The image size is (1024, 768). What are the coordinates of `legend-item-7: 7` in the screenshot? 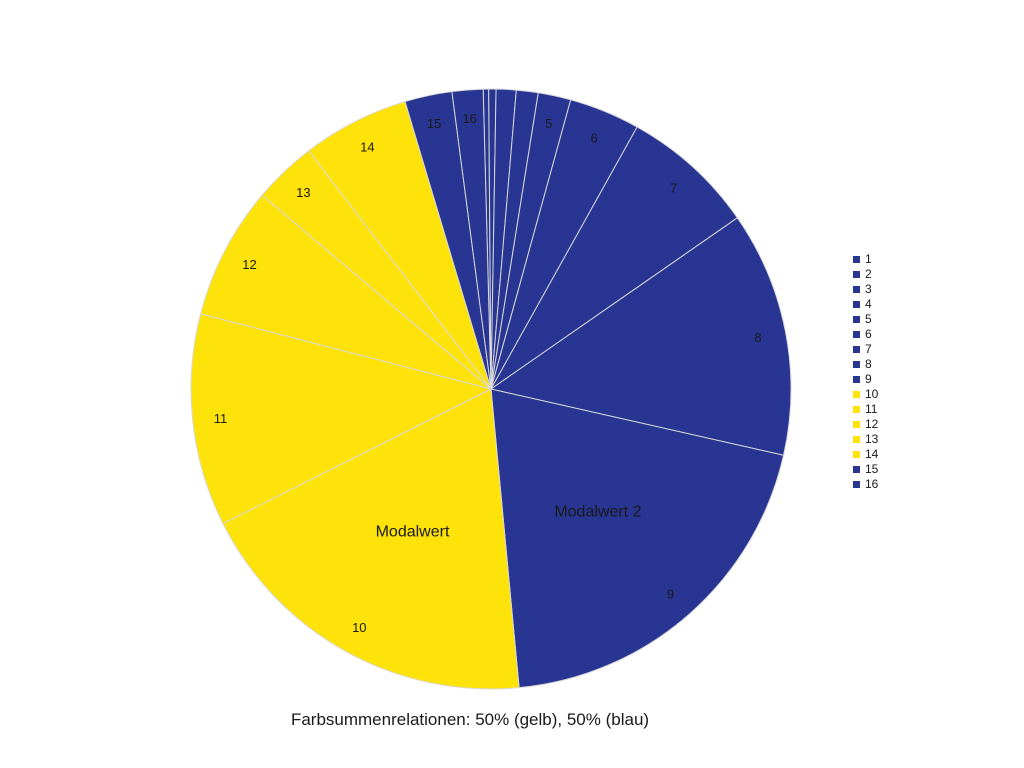 It's located at (865, 349).